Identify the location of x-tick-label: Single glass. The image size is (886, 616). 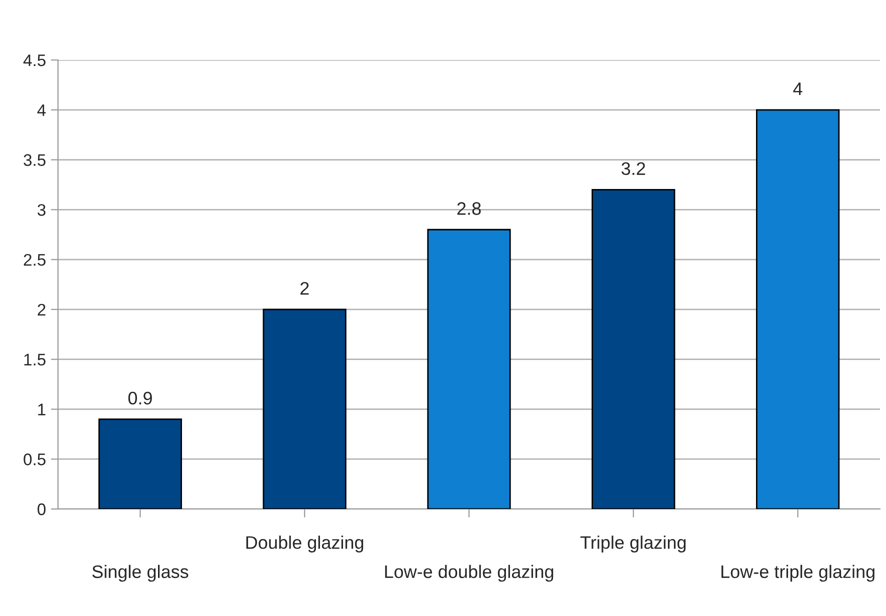
(140, 573).